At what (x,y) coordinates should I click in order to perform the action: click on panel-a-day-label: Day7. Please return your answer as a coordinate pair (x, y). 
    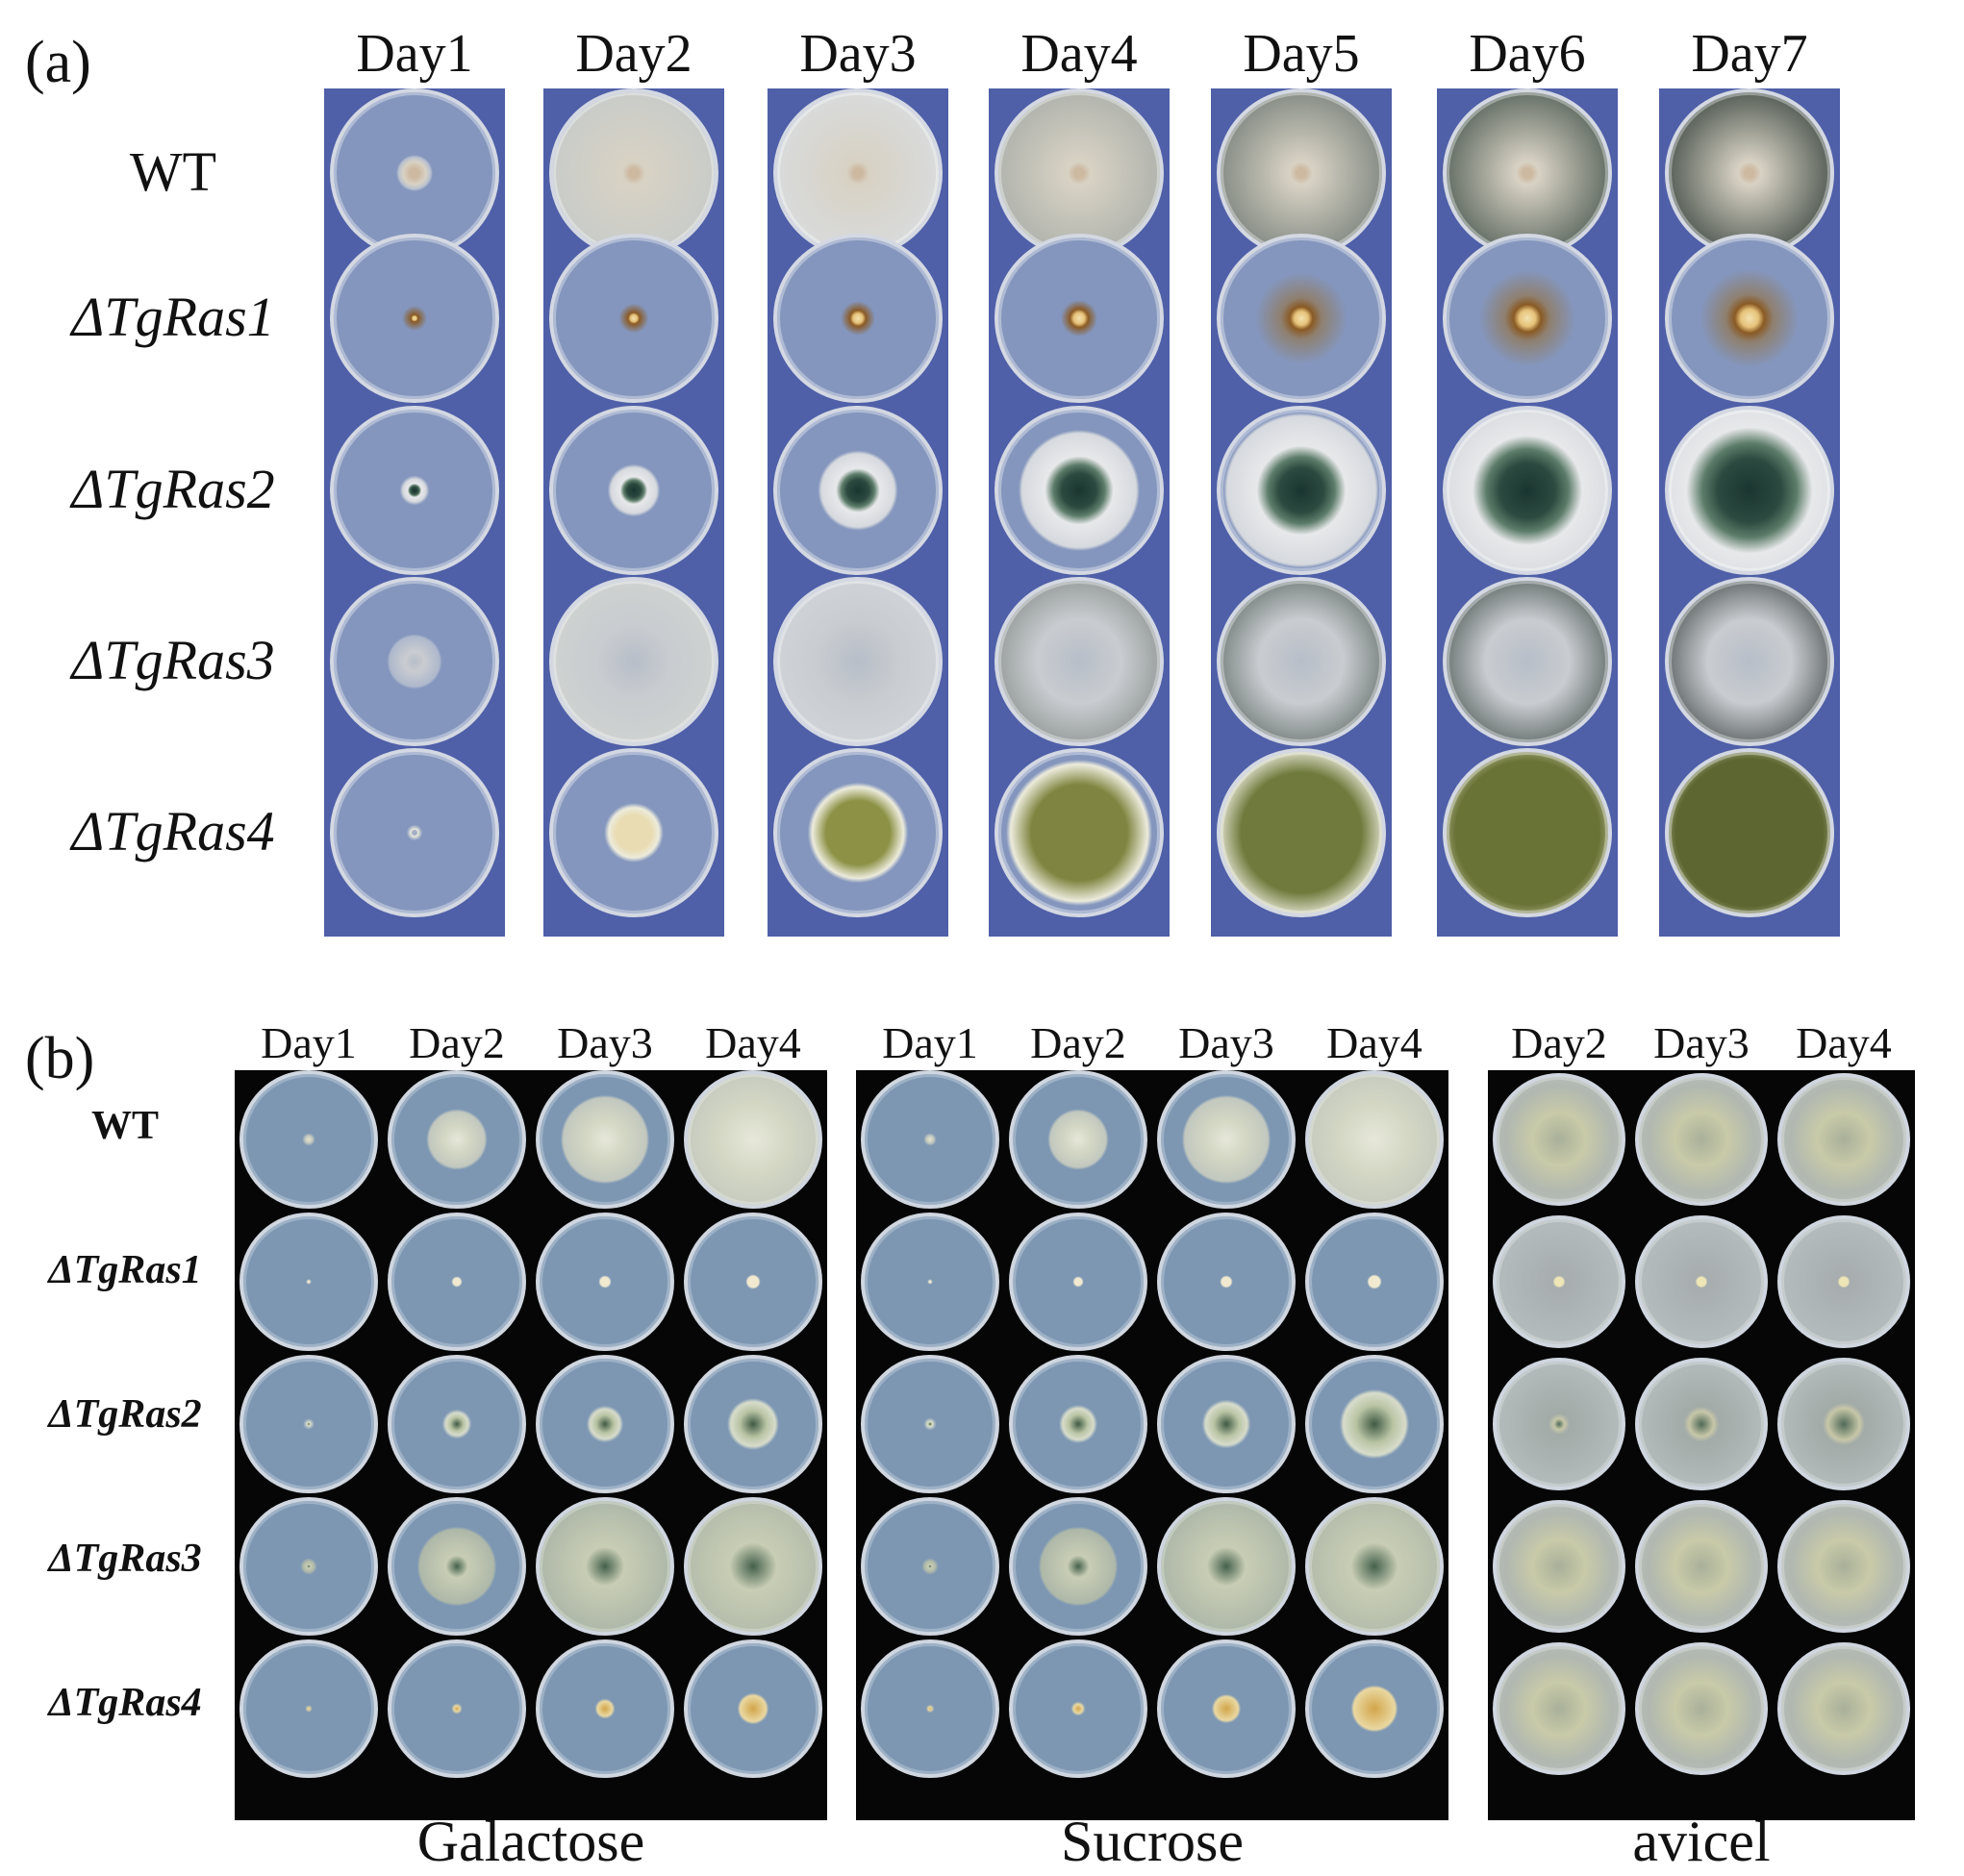
    Looking at the image, I should click on (1749, 54).